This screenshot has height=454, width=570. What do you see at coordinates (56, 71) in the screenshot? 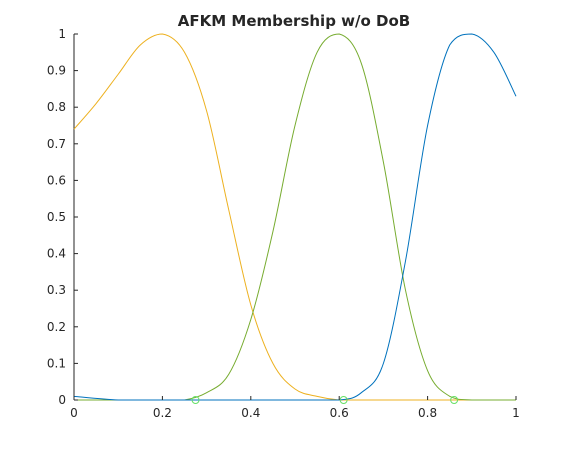
I see `y-tick-label: 0.9` at bounding box center [56, 71].